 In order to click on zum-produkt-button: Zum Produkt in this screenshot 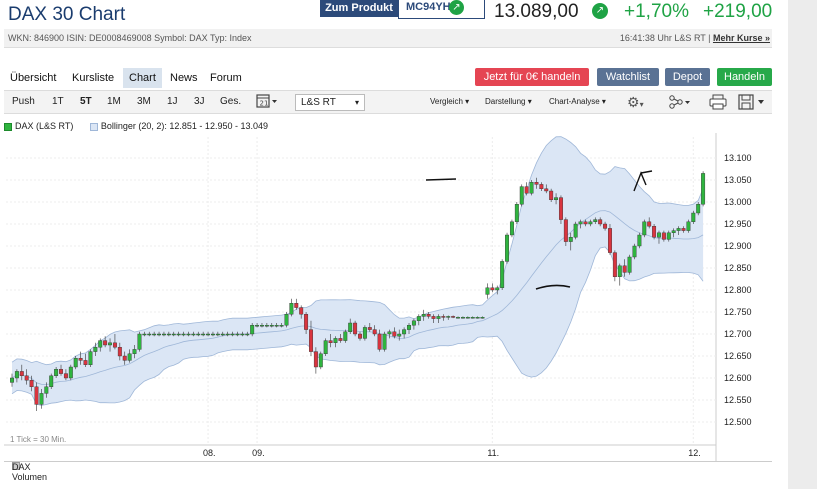, I will do `click(359, 8)`.